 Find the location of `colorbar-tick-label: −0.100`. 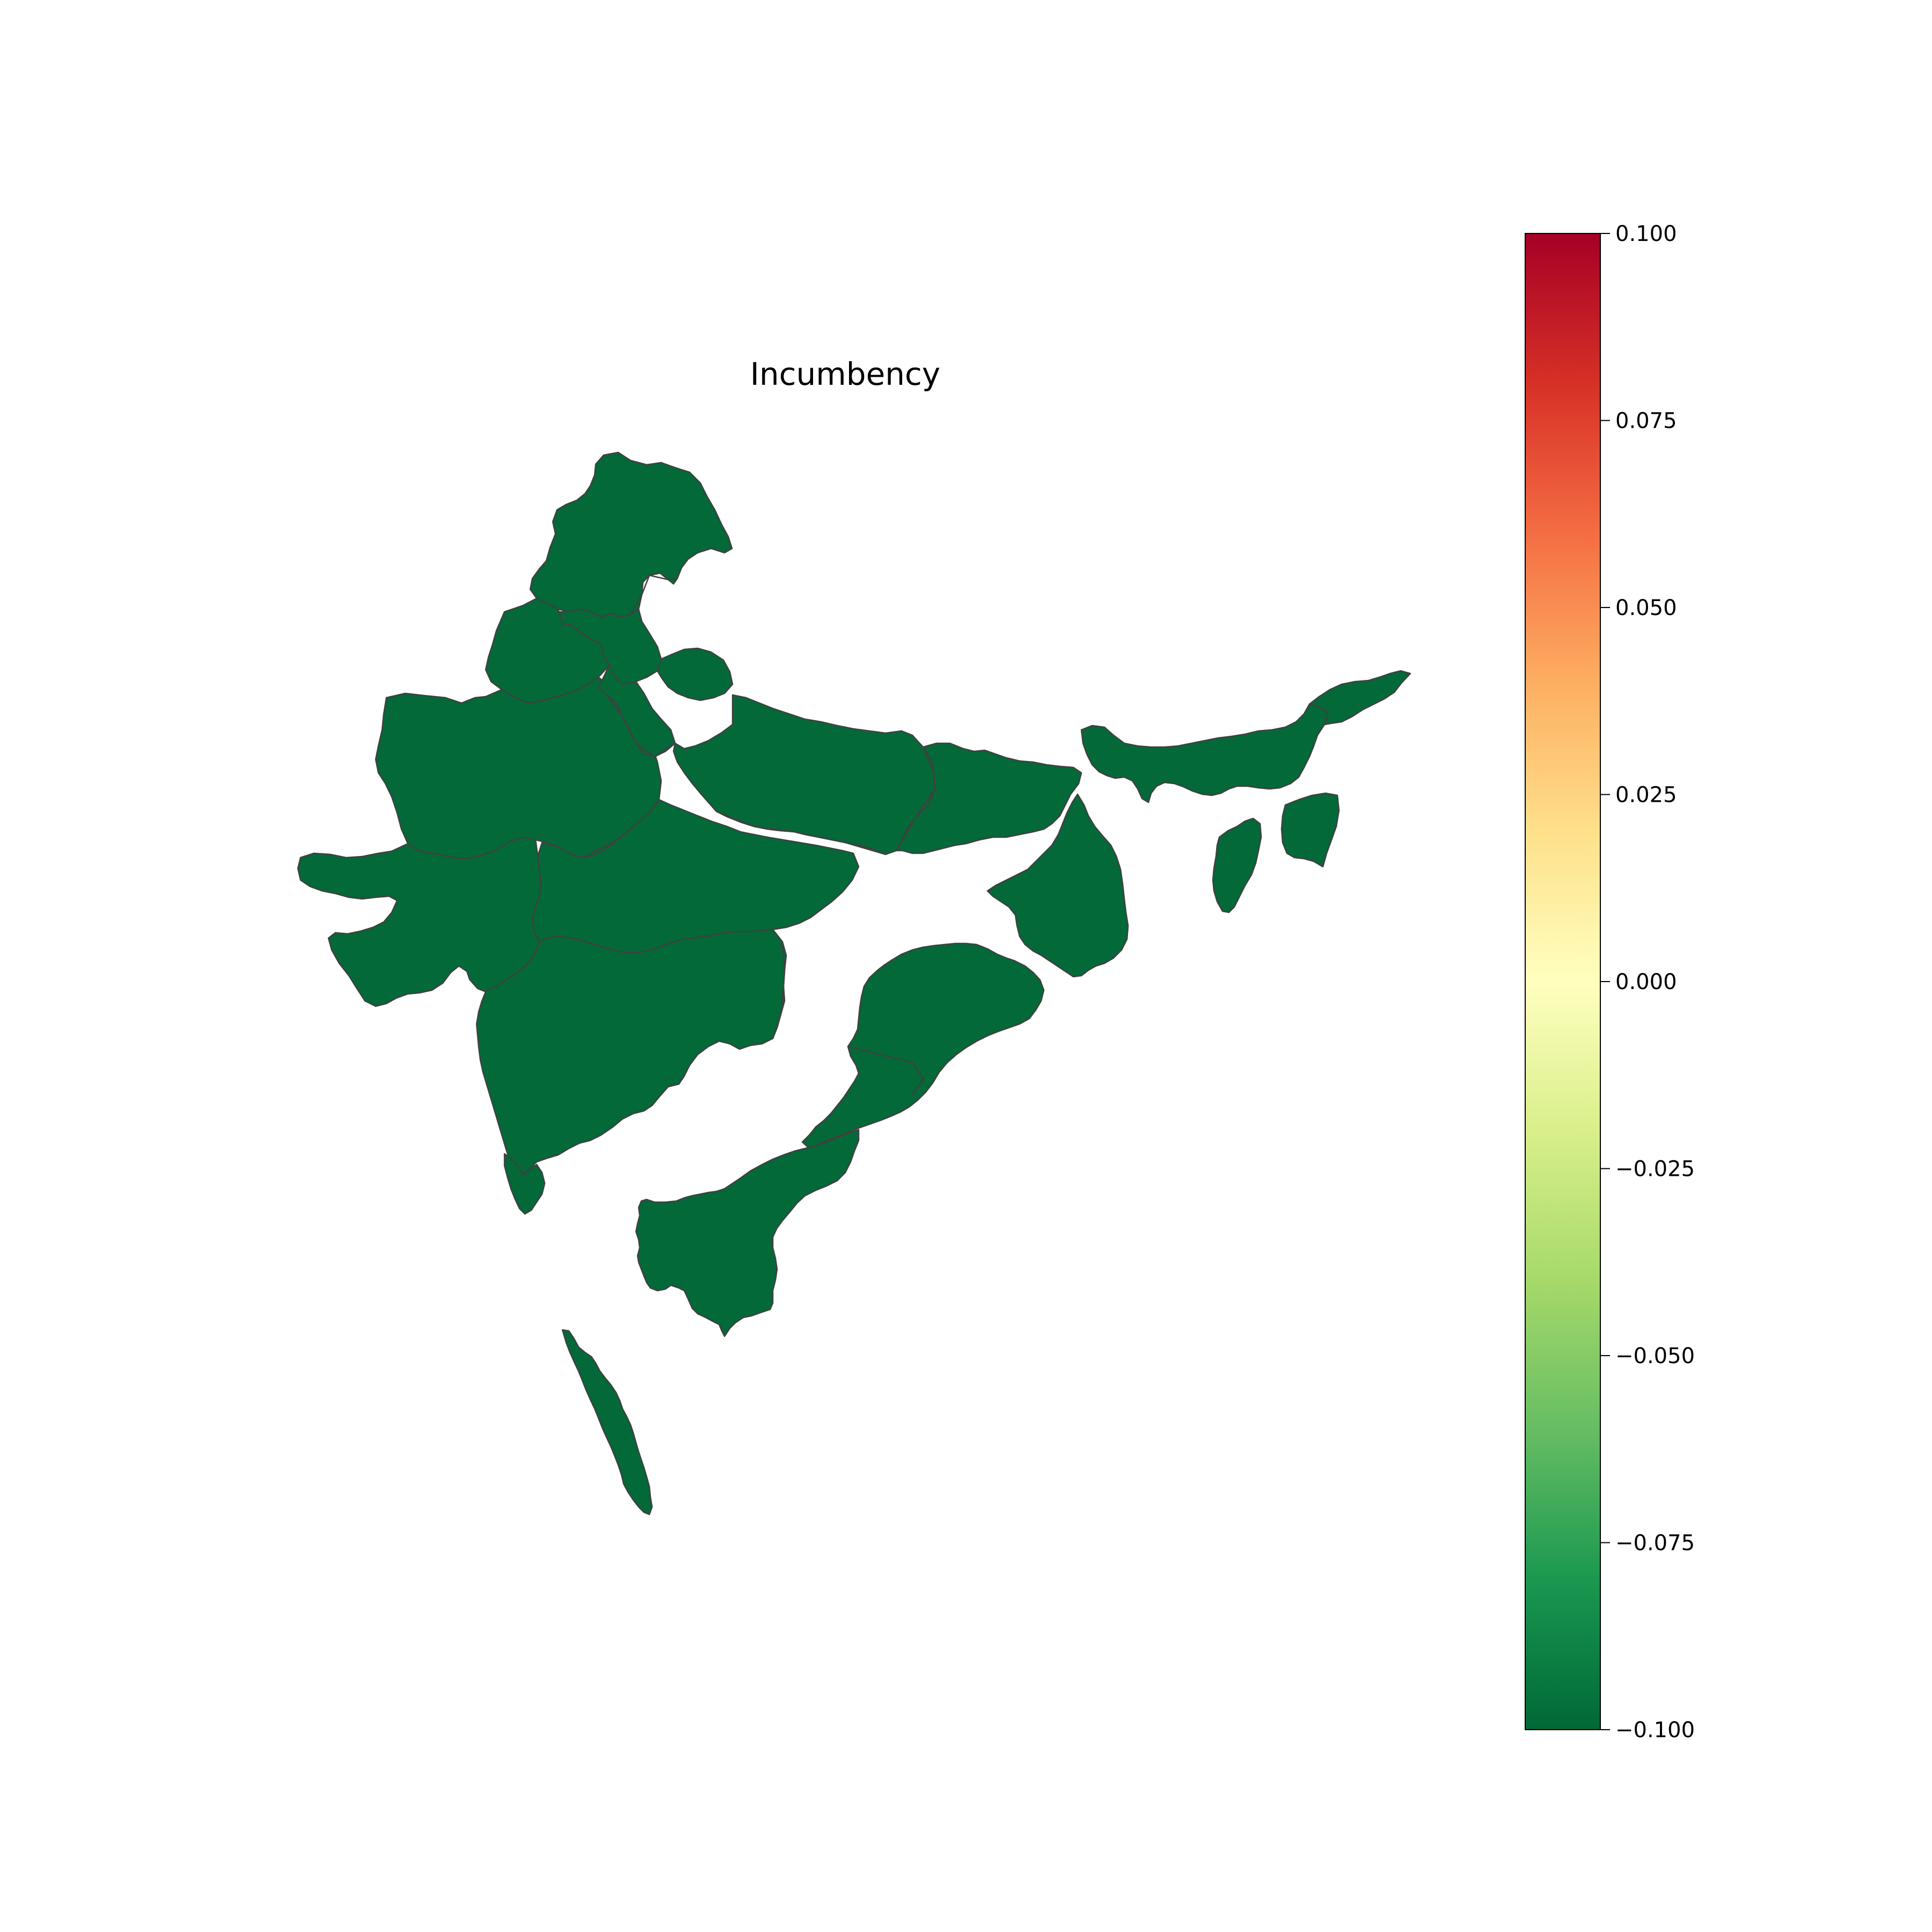

colorbar-tick-label: −0.100 is located at coordinates (1655, 1730).